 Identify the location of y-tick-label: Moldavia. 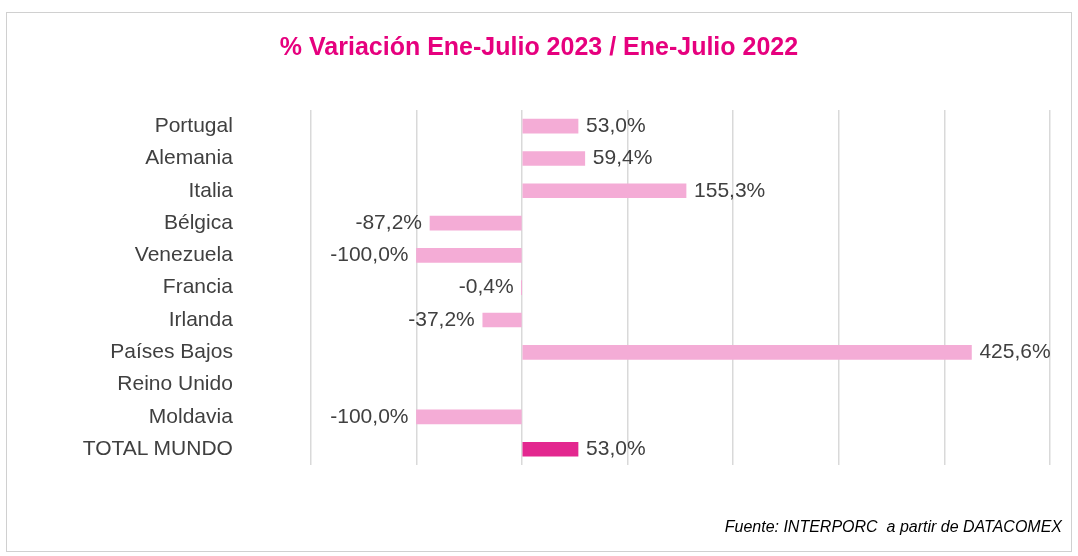
(191, 415).